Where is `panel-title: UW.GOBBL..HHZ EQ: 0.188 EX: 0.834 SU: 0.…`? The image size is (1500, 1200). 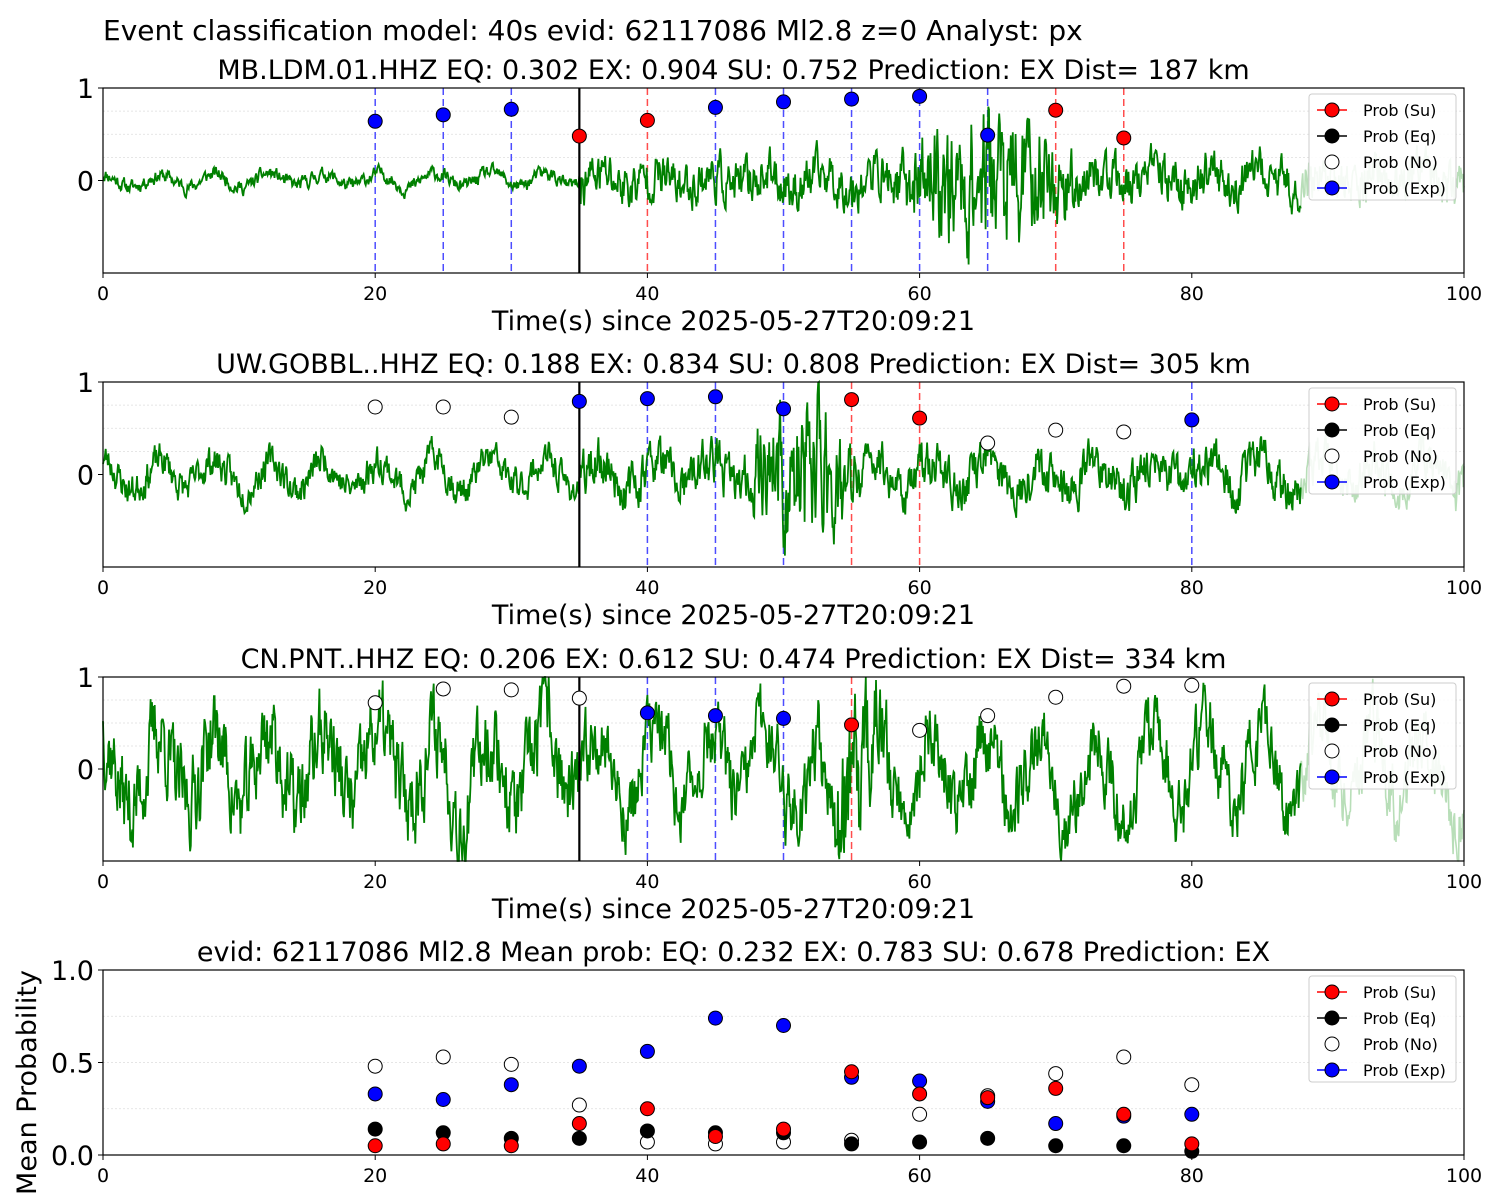
panel-title: UW.GOBBL..HHZ EQ: 0.188 EX: 0.834 SU: 0.… is located at coordinates (733, 364).